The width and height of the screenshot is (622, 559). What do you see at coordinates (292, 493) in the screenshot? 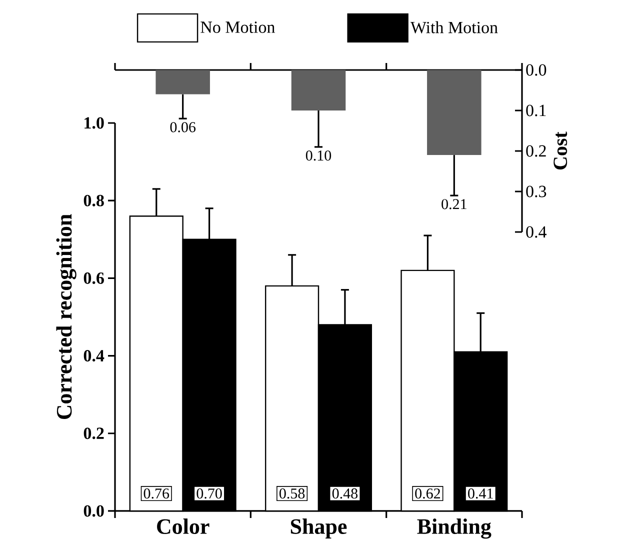
I see `data-label: 0.58` at bounding box center [292, 493].